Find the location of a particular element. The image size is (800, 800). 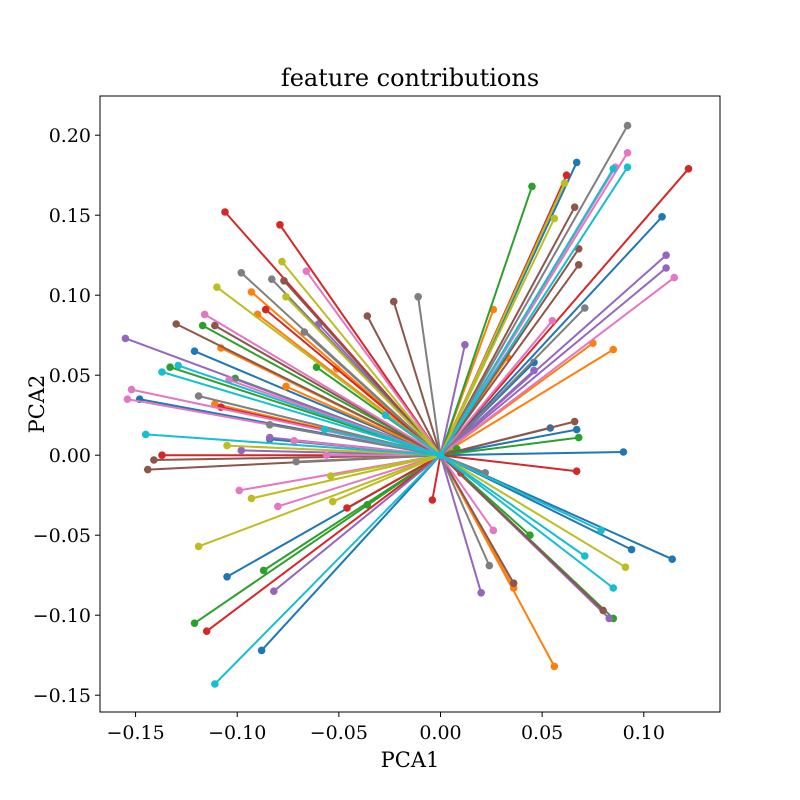

x-axis: −0.15 −0.10 −0.05 0.00 0.05 0.10 is located at coordinates (385, 728).